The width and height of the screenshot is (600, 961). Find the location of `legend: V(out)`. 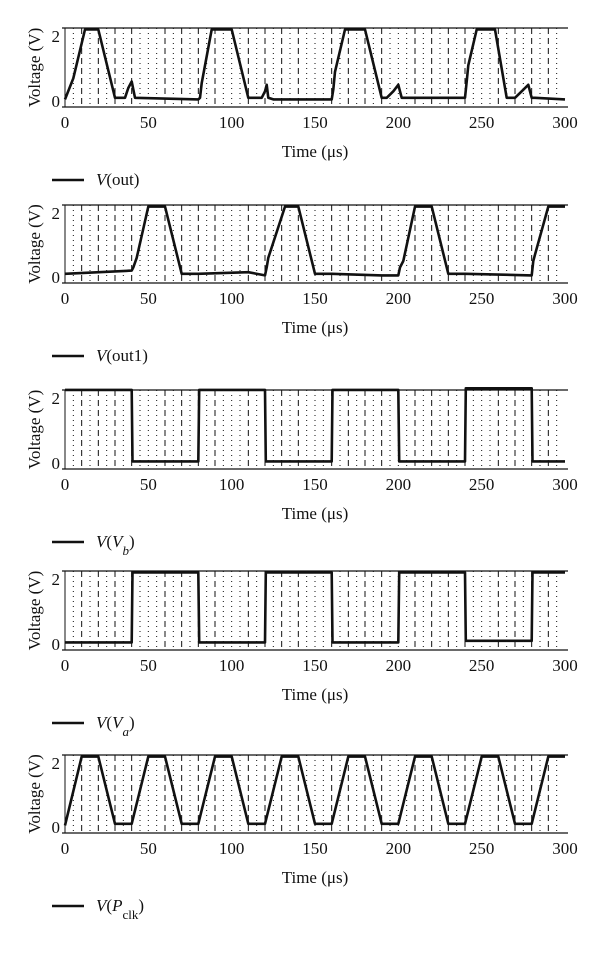

legend: V(out) is located at coordinates (95, 179).